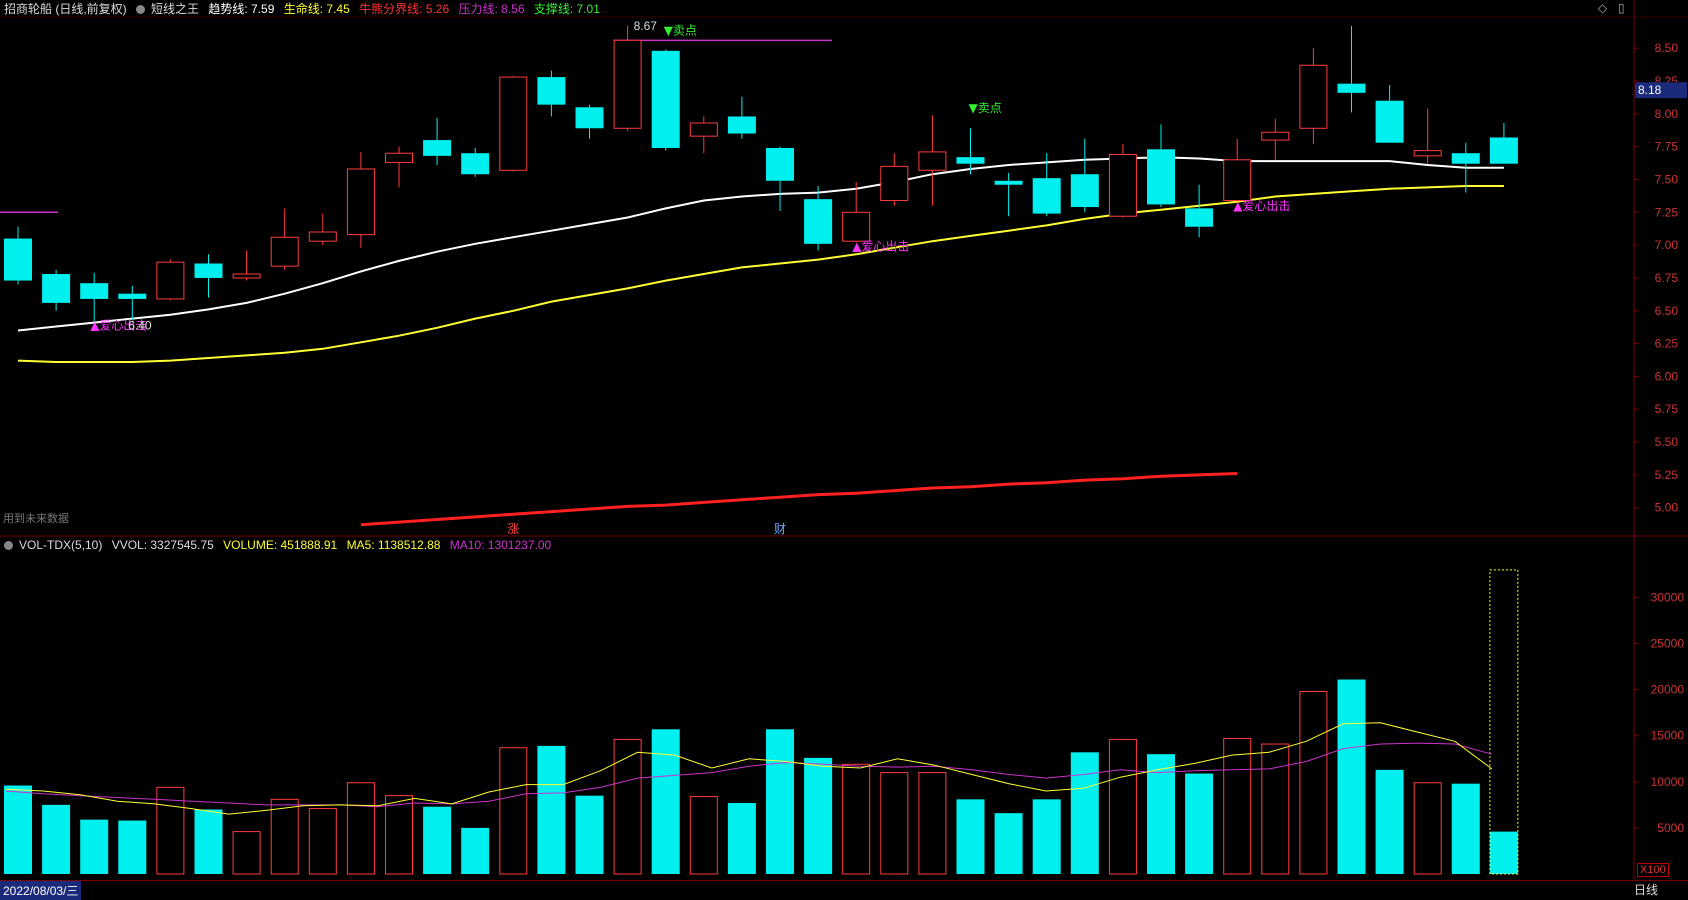 The image size is (1688, 900). I want to click on low-value-label: 6.40, so click(140, 325).